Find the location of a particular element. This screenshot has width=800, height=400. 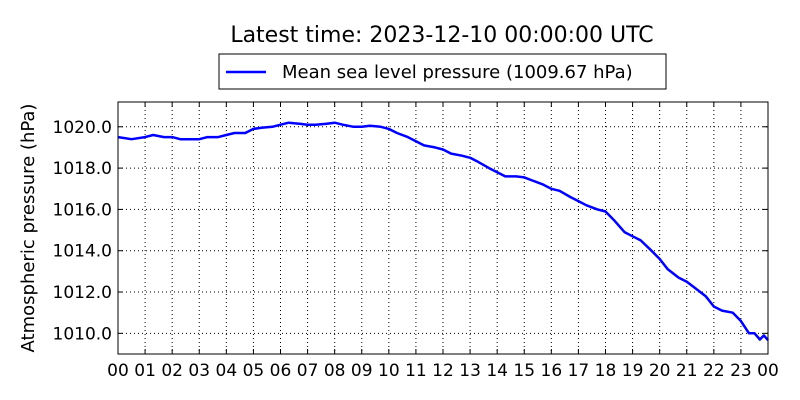

y-tick-label: 1018.0 is located at coordinates (82, 169).